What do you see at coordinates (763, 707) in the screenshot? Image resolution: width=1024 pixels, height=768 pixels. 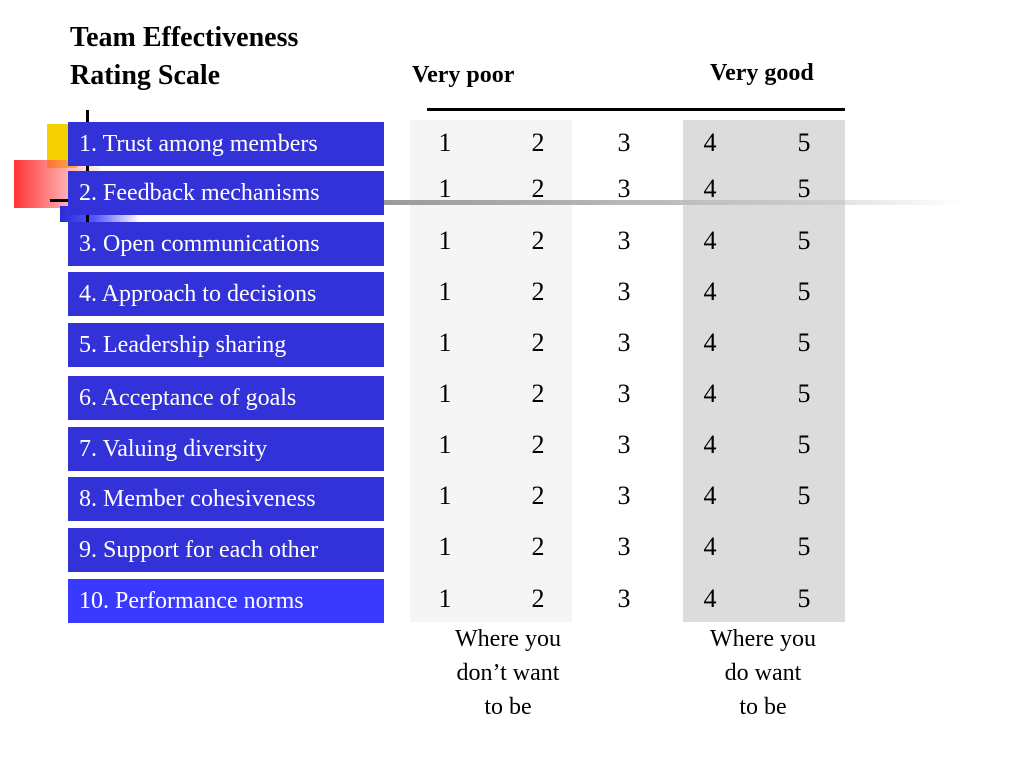 I see `high-note-line: to be` at bounding box center [763, 707].